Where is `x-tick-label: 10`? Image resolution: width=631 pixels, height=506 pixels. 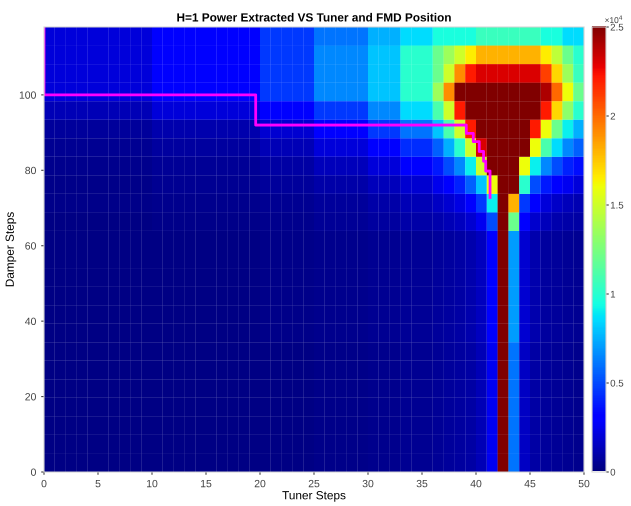
x-tick-label: 10 is located at coordinates (152, 484).